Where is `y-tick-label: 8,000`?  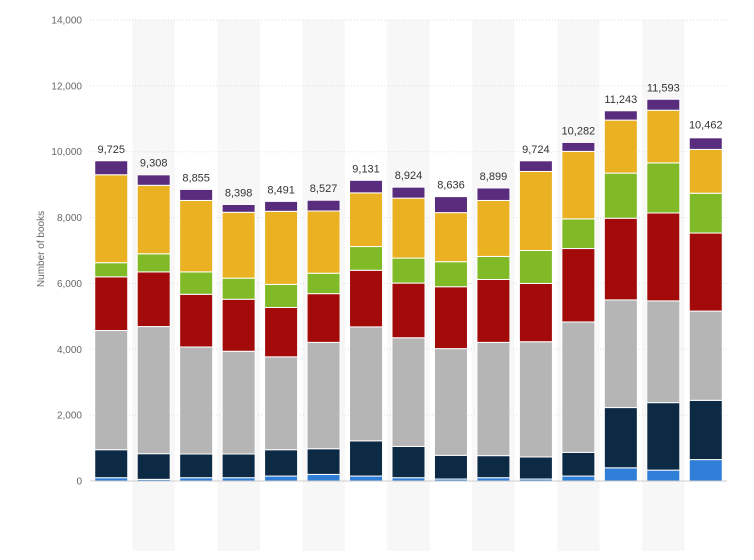 y-tick-label: 8,000 is located at coordinates (69, 218).